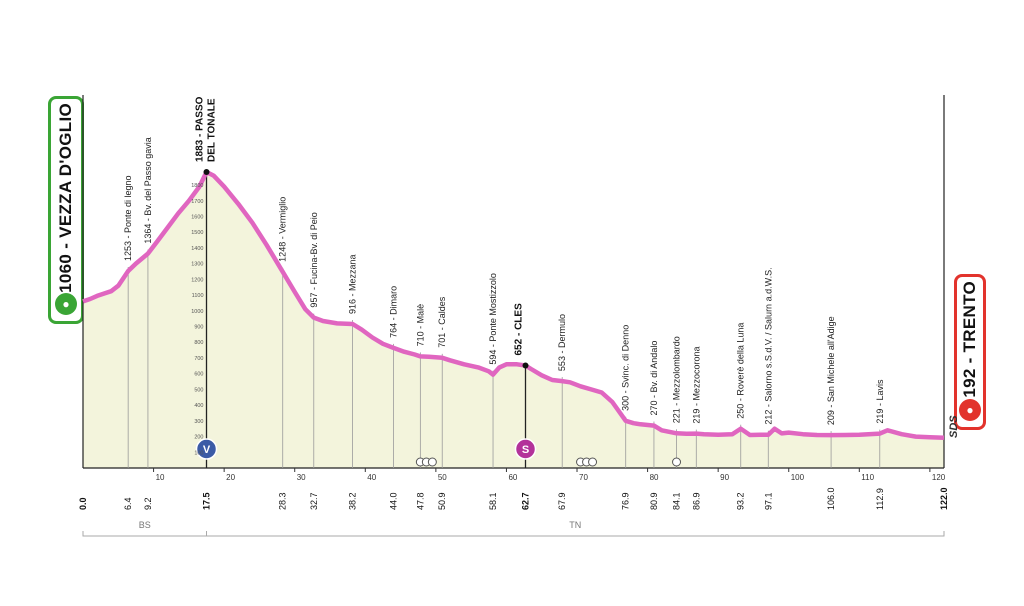  Describe the element at coordinates (420, 501) in the screenshot. I see `distance-label: 47.8` at that location.